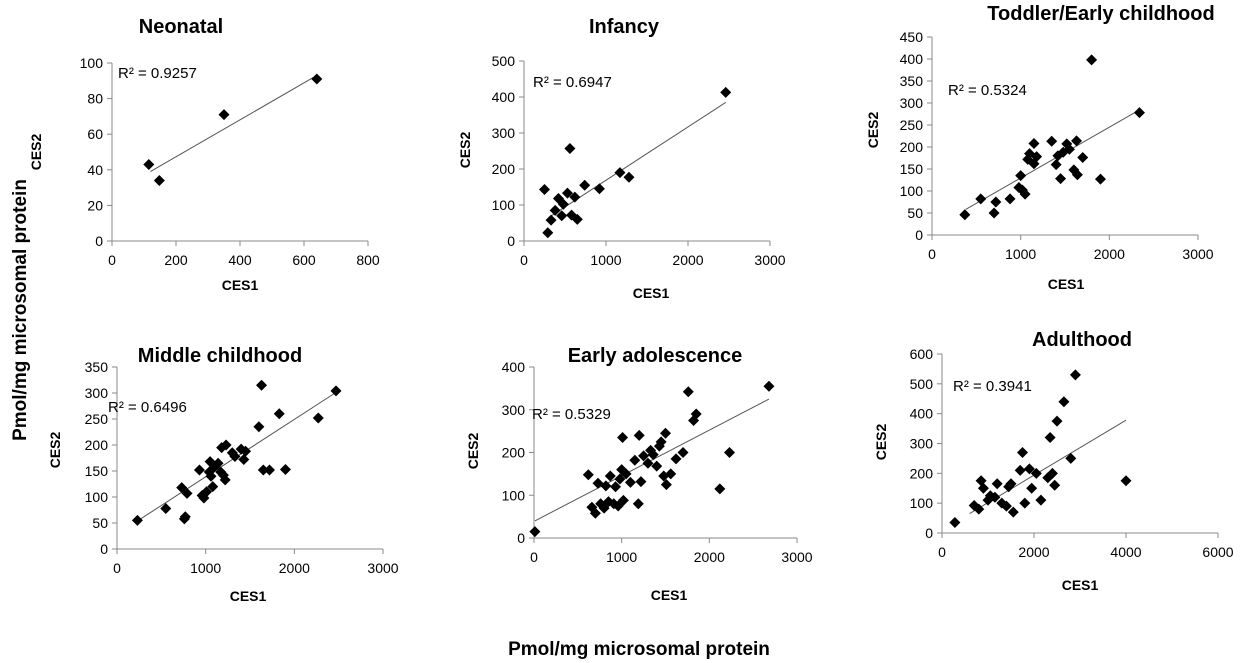  Describe the element at coordinates (769, 260) in the screenshot. I see `x-tick-label: 3000` at that location.